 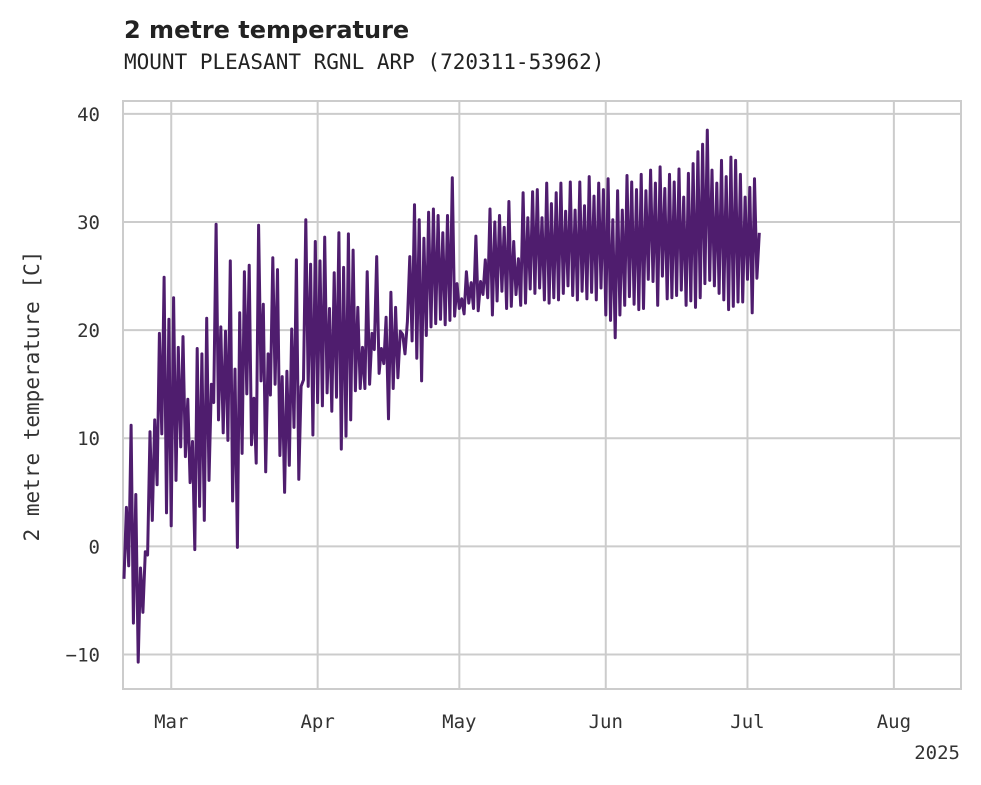 What do you see at coordinates (94, 547) in the screenshot?
I see `y-tick-label: 0` at bounding box center [94, 547].